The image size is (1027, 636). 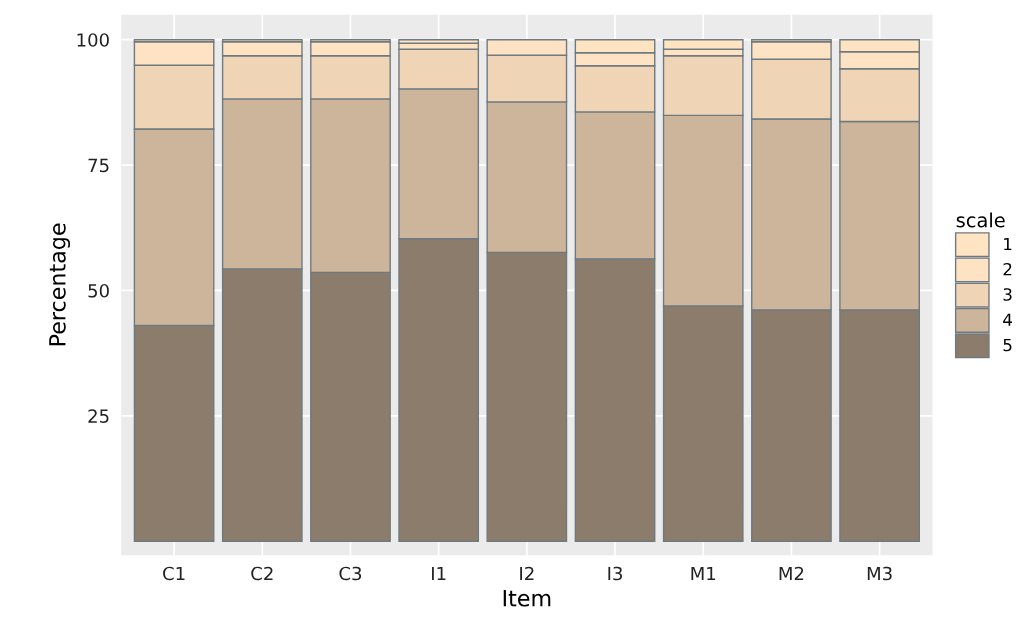 What do you see at coordinates (791, 573) in the screenshot?
I see `x-tick-label: M2` at bounding box center [791, 573].